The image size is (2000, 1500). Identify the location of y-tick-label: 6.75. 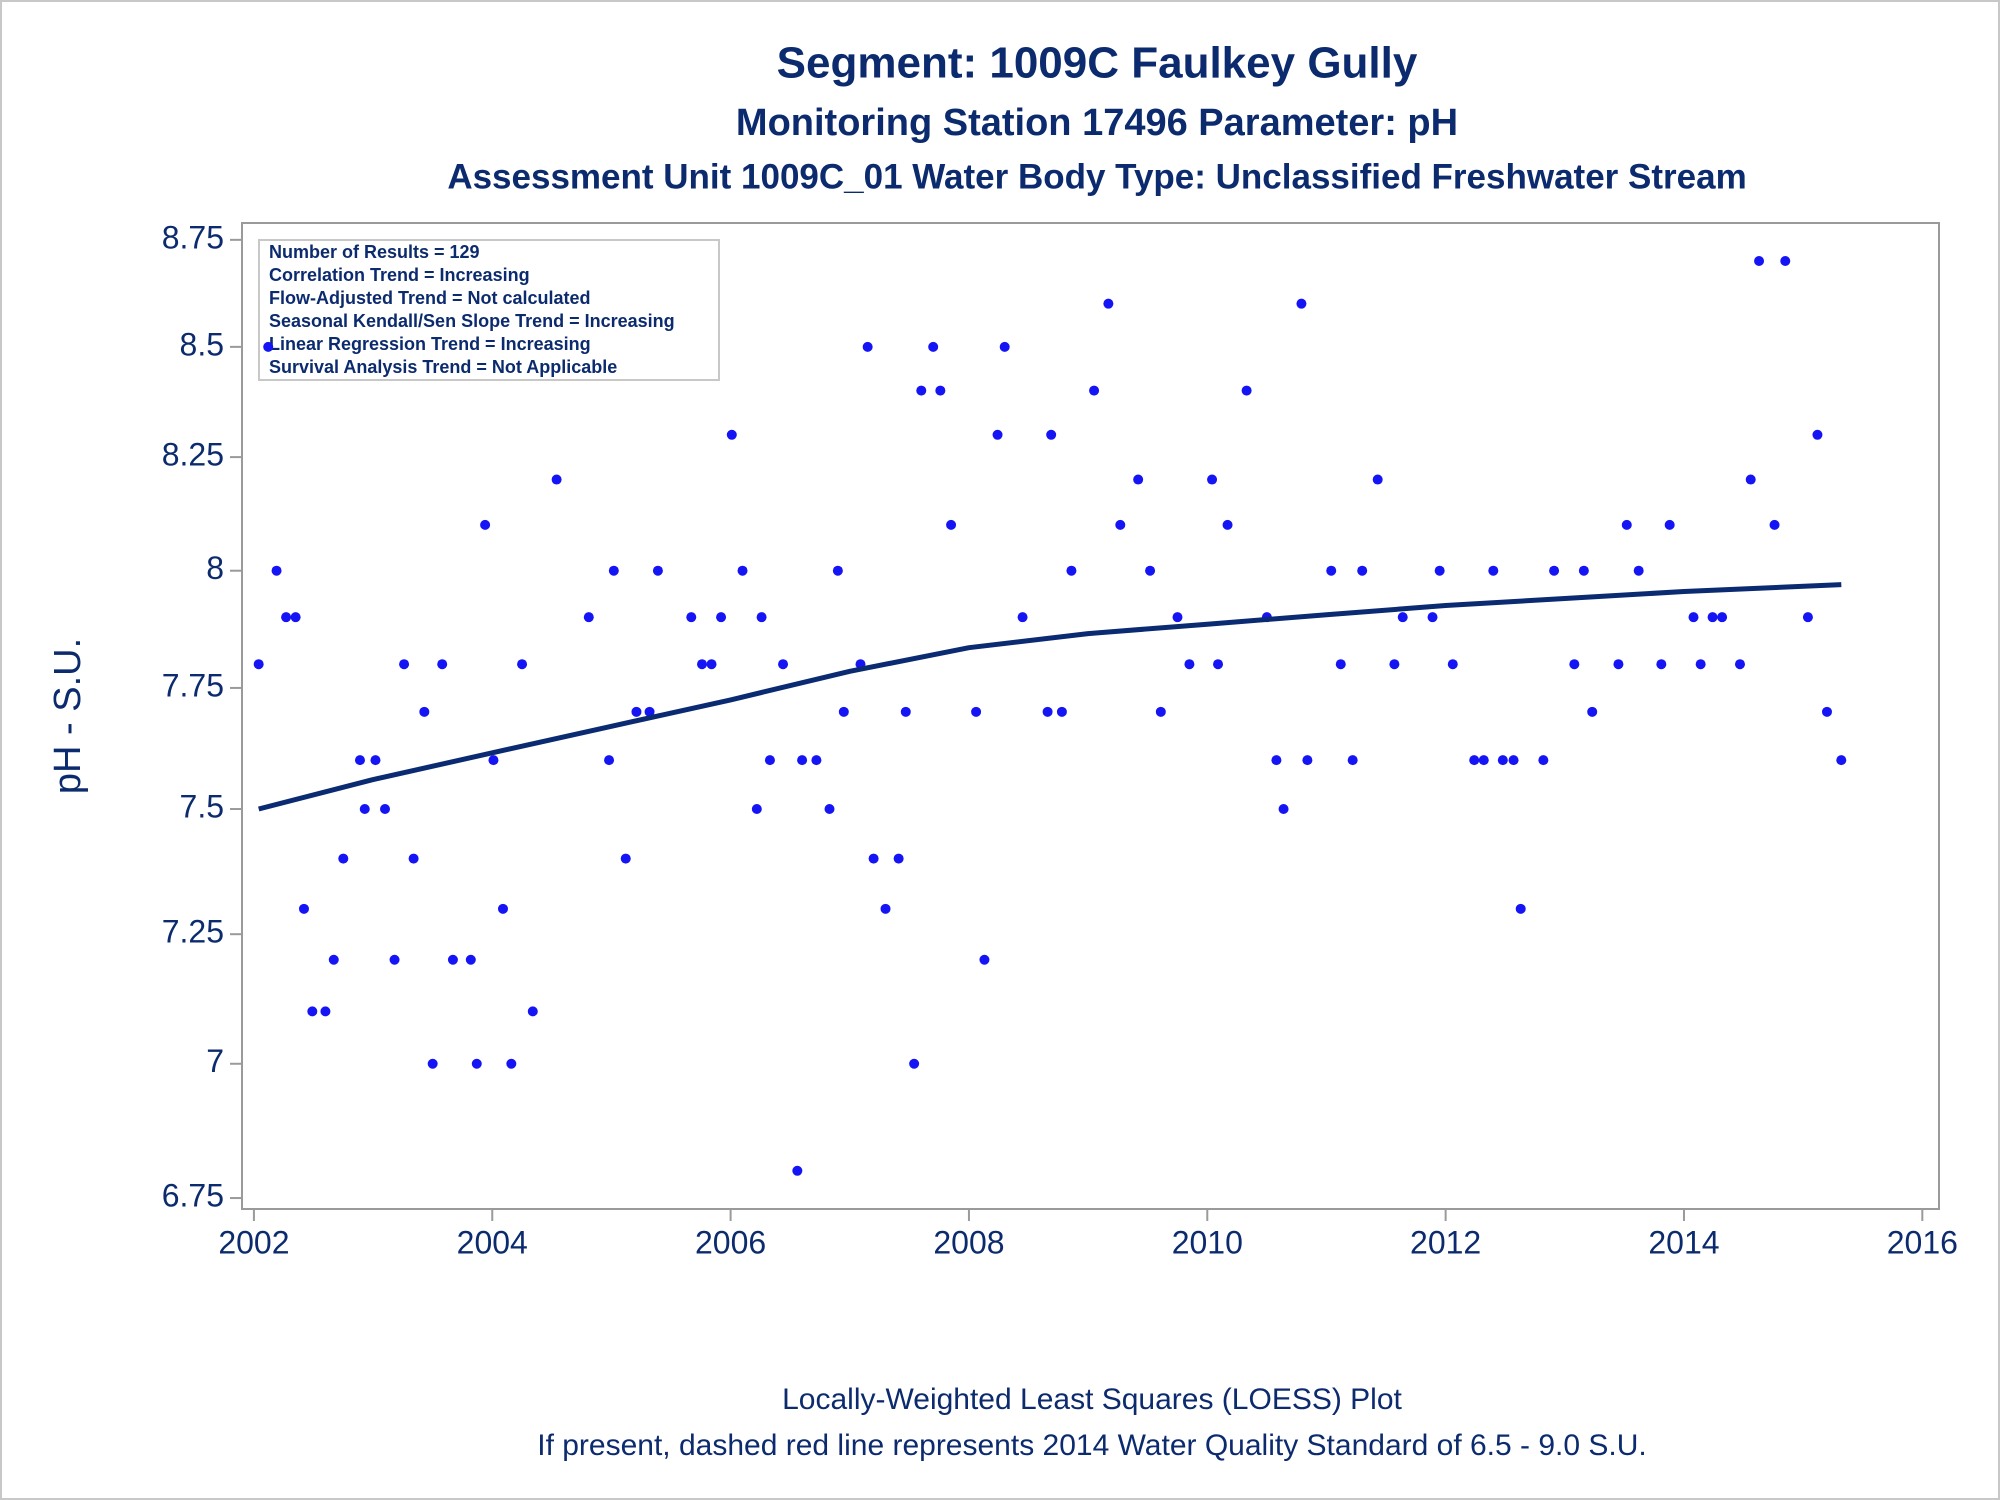
(193, 1195).